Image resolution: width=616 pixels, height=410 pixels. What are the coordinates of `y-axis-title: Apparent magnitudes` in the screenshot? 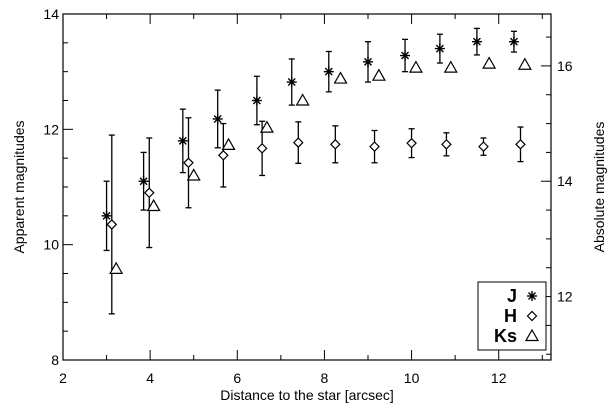 It's located at (19, 186).